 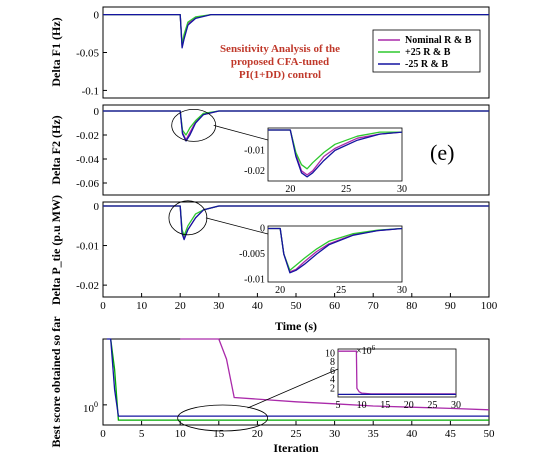 I want to click on p3-inset-ytick-2: -0.01, so click(x=254, y=279).